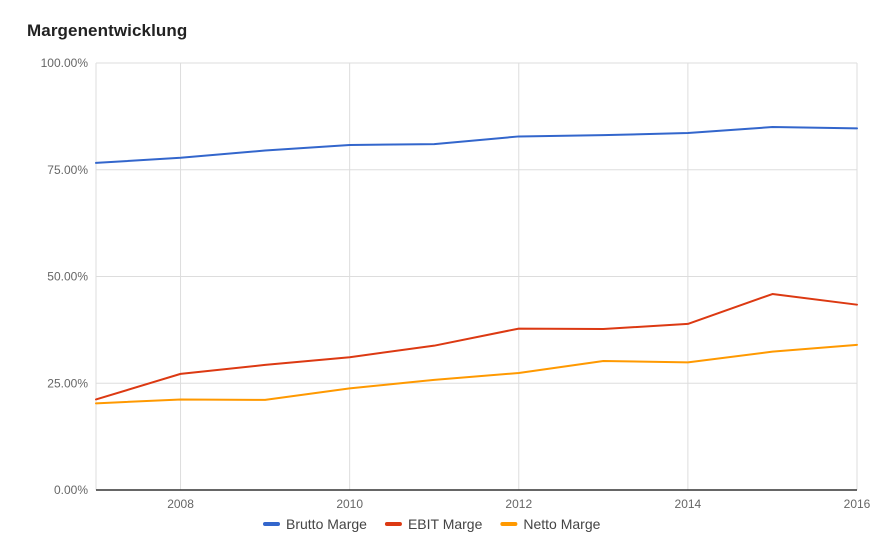 This screenshot has width=881, height=533. Describe the element at coordinates (476, 145) in the screenshot. I see `series-line-brutto-marge` at that location.